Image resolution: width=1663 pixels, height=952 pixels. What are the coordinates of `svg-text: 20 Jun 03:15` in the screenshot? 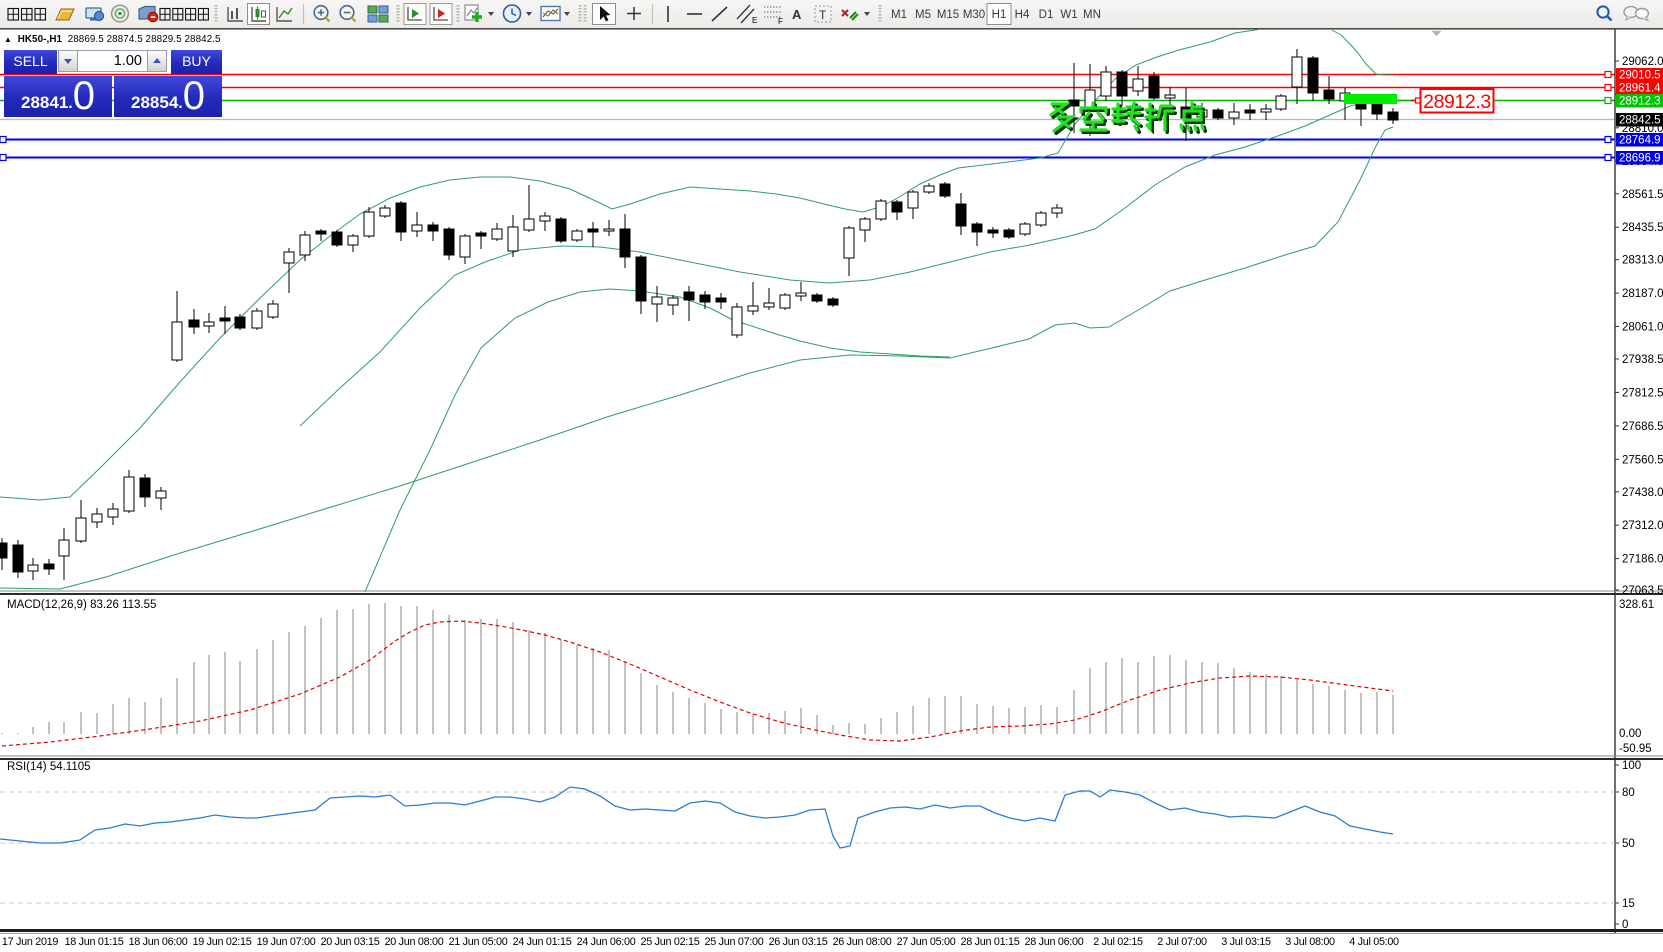 It's located at (350, 942).